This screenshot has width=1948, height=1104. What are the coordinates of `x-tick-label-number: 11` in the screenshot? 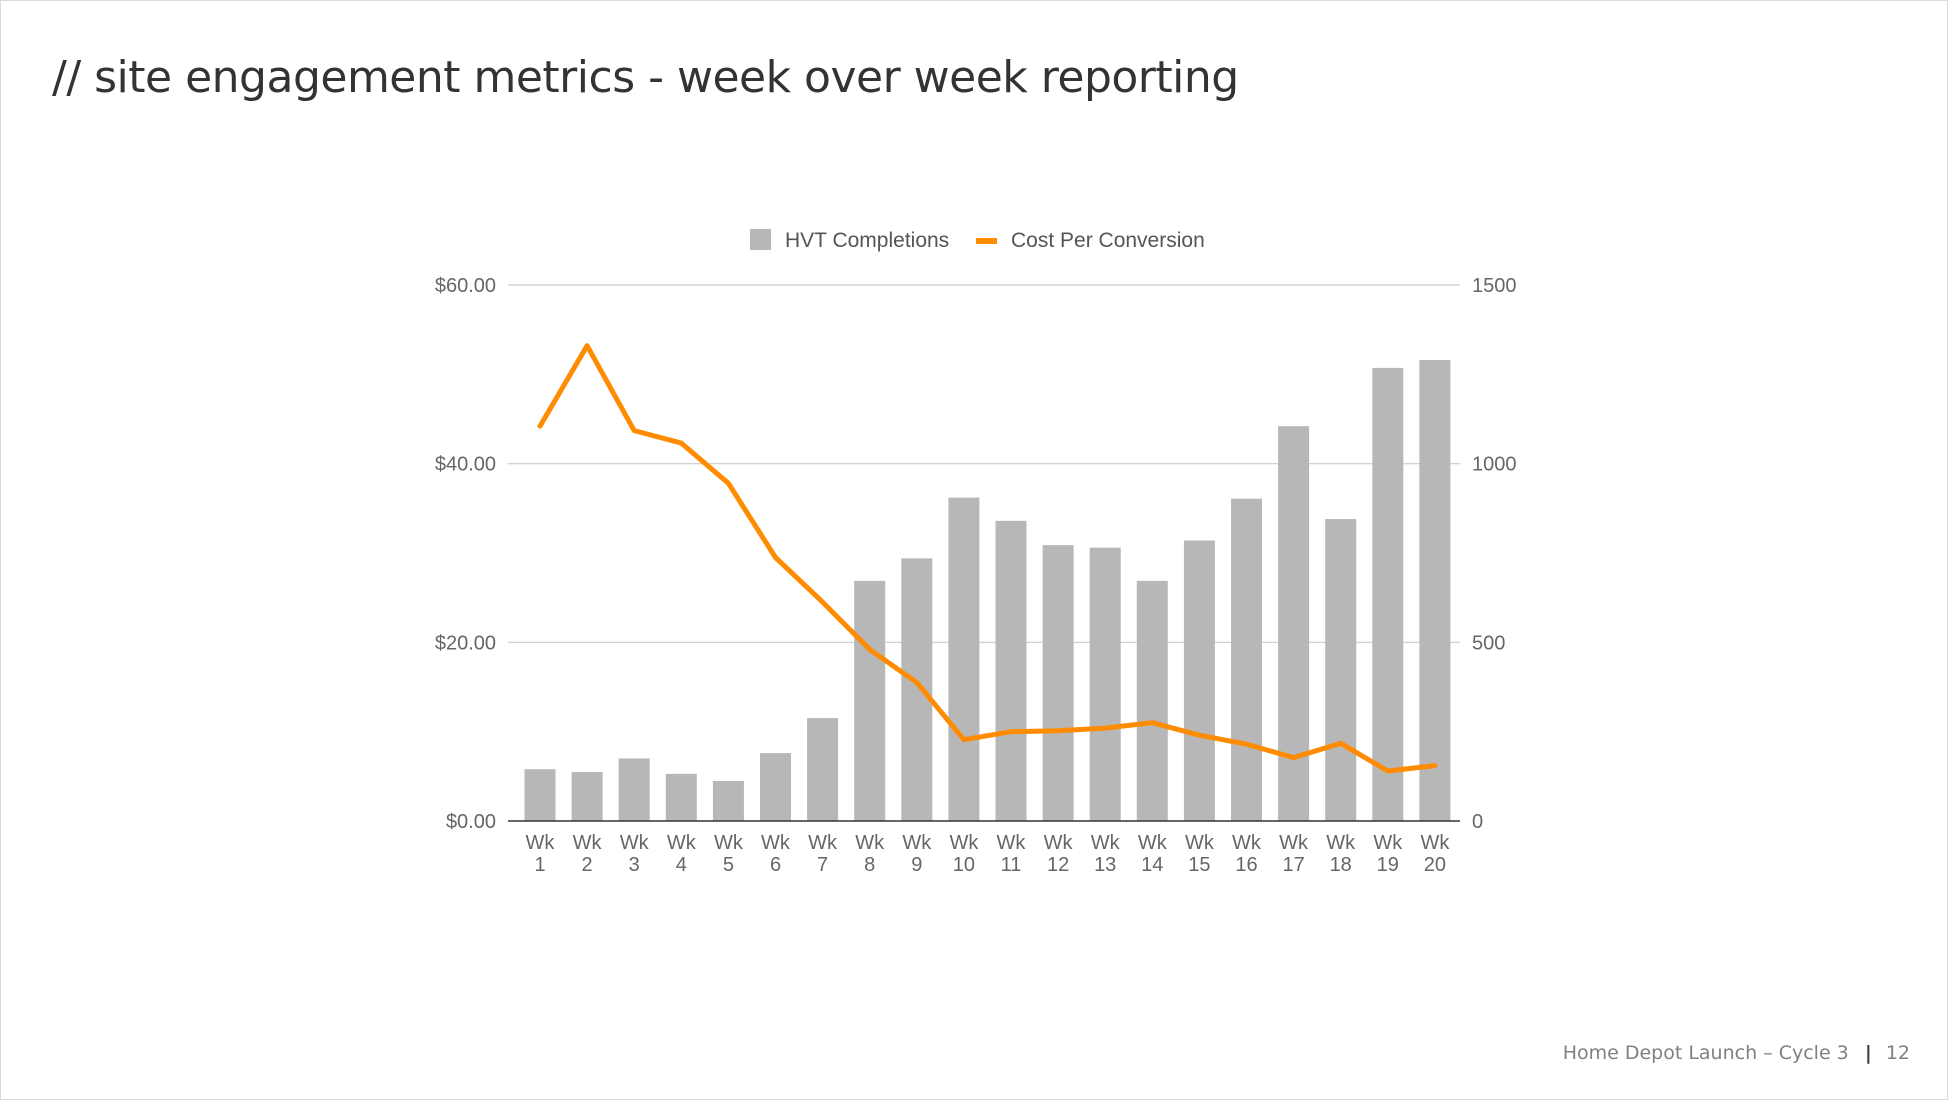 It's located at (1011, 865).